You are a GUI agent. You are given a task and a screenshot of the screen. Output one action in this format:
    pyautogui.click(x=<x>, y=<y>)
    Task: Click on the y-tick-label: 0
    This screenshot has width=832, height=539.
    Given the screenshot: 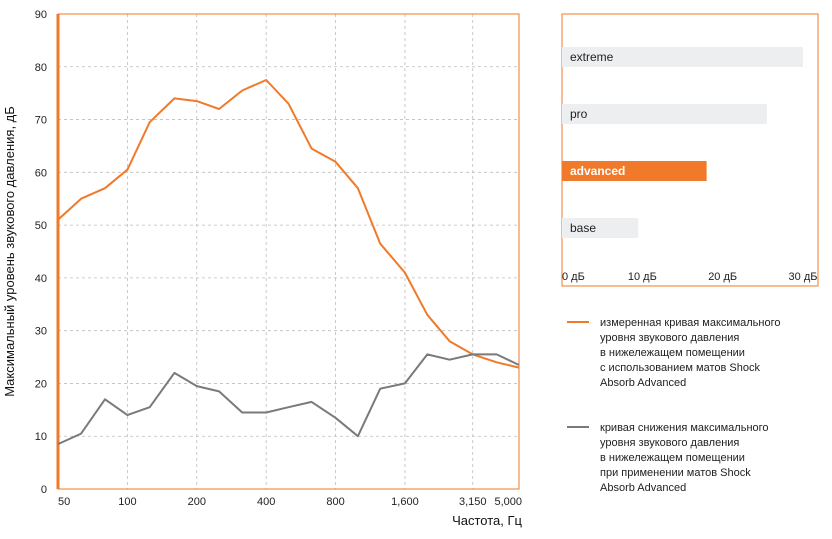 What is the action you would take?
    pyautogui.click(x=44, y=490)
    